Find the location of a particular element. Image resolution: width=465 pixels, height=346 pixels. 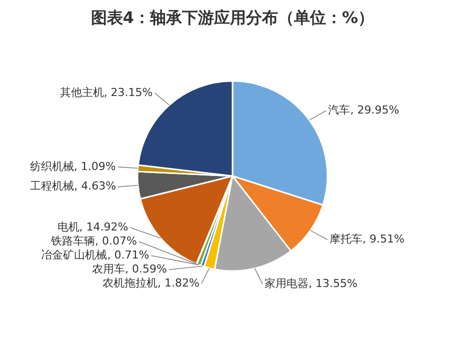

slice-label: 汽车, 29.95% is located at coordinates (364, 109).